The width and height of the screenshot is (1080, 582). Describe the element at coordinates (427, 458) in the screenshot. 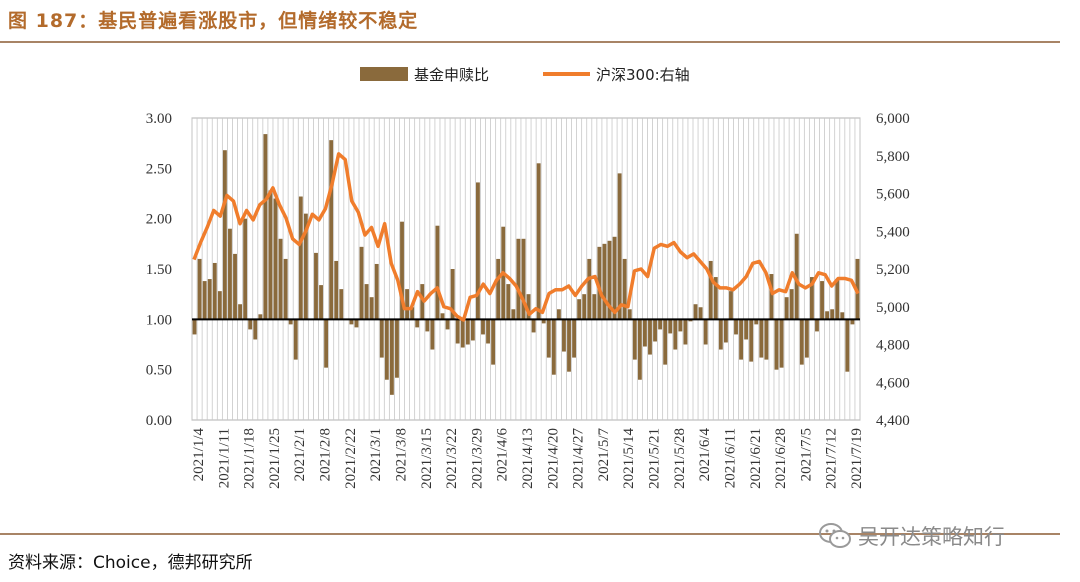

I see `x-tick-label: 2021/3/15` at that location.